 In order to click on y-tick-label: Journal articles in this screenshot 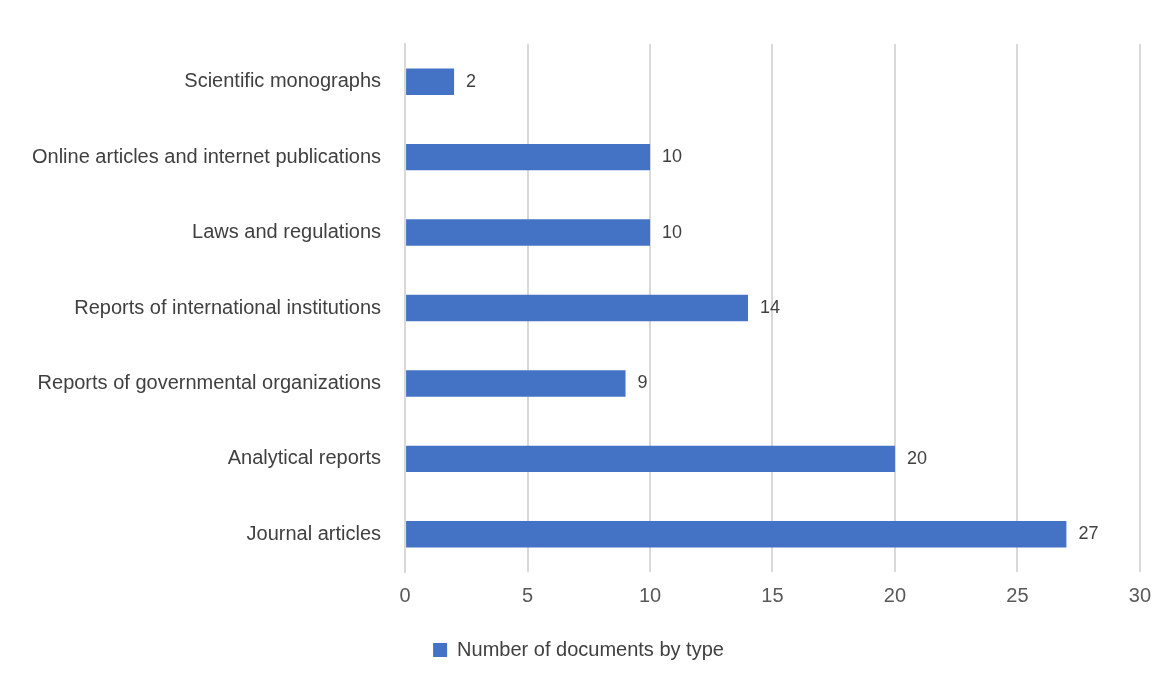, I will do `click(314, 532)`.